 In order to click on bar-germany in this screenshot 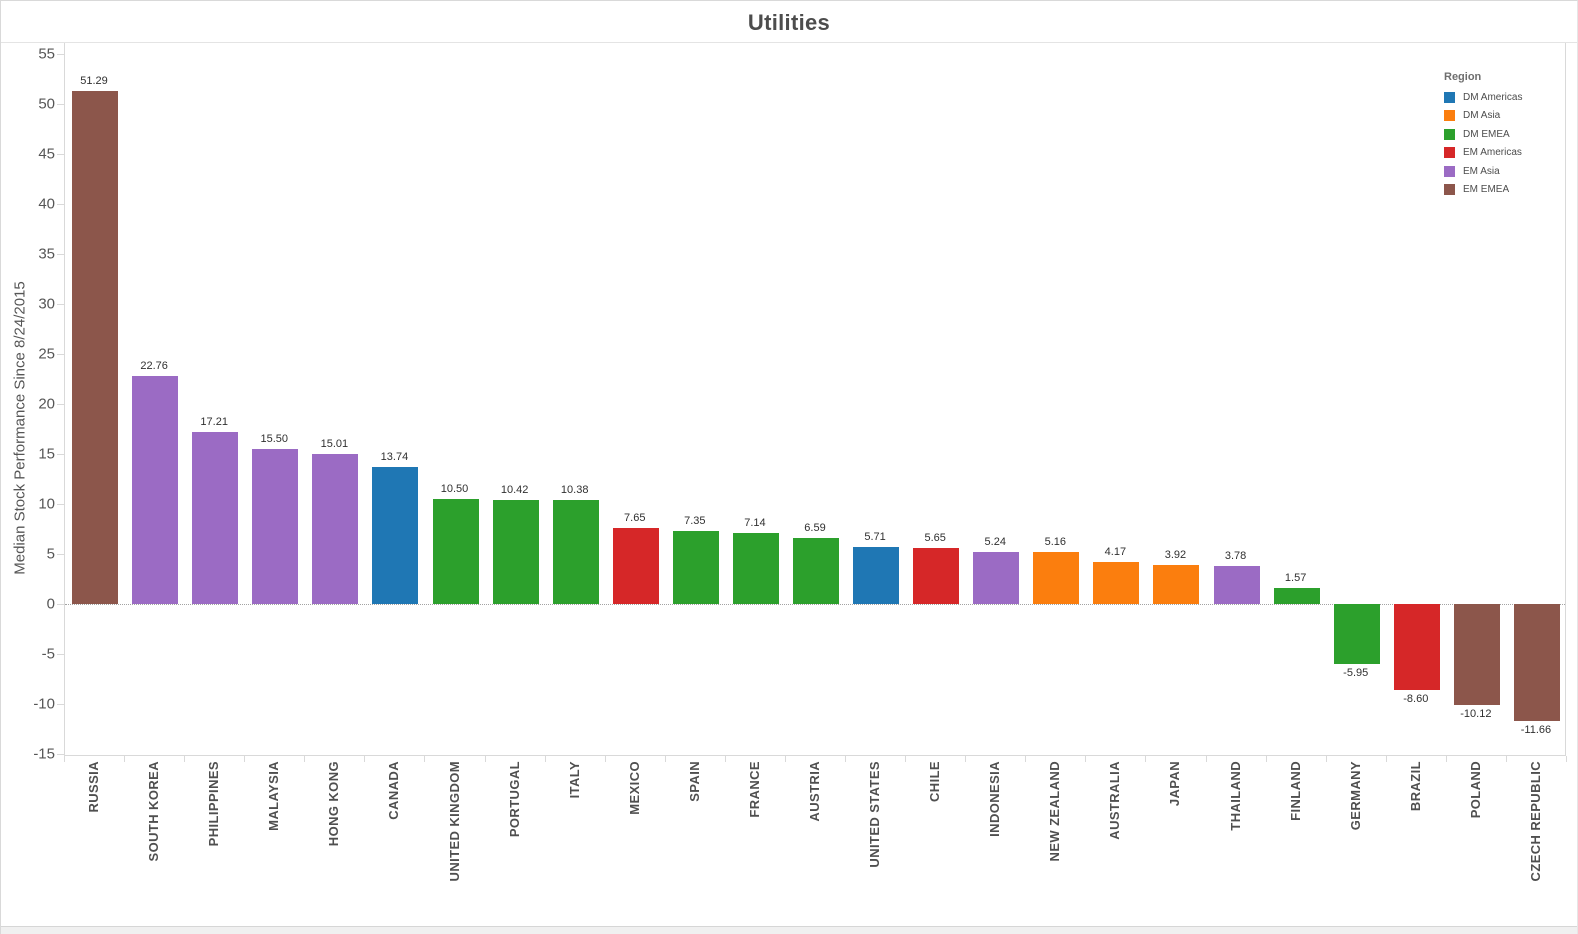, I will do `click(1356, 634)`.